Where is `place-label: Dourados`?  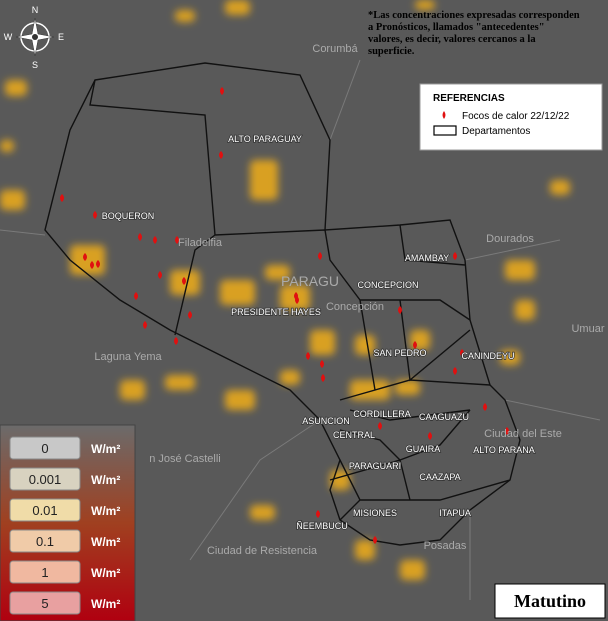 place-label: Dourados is located at coordinates (510, 239).